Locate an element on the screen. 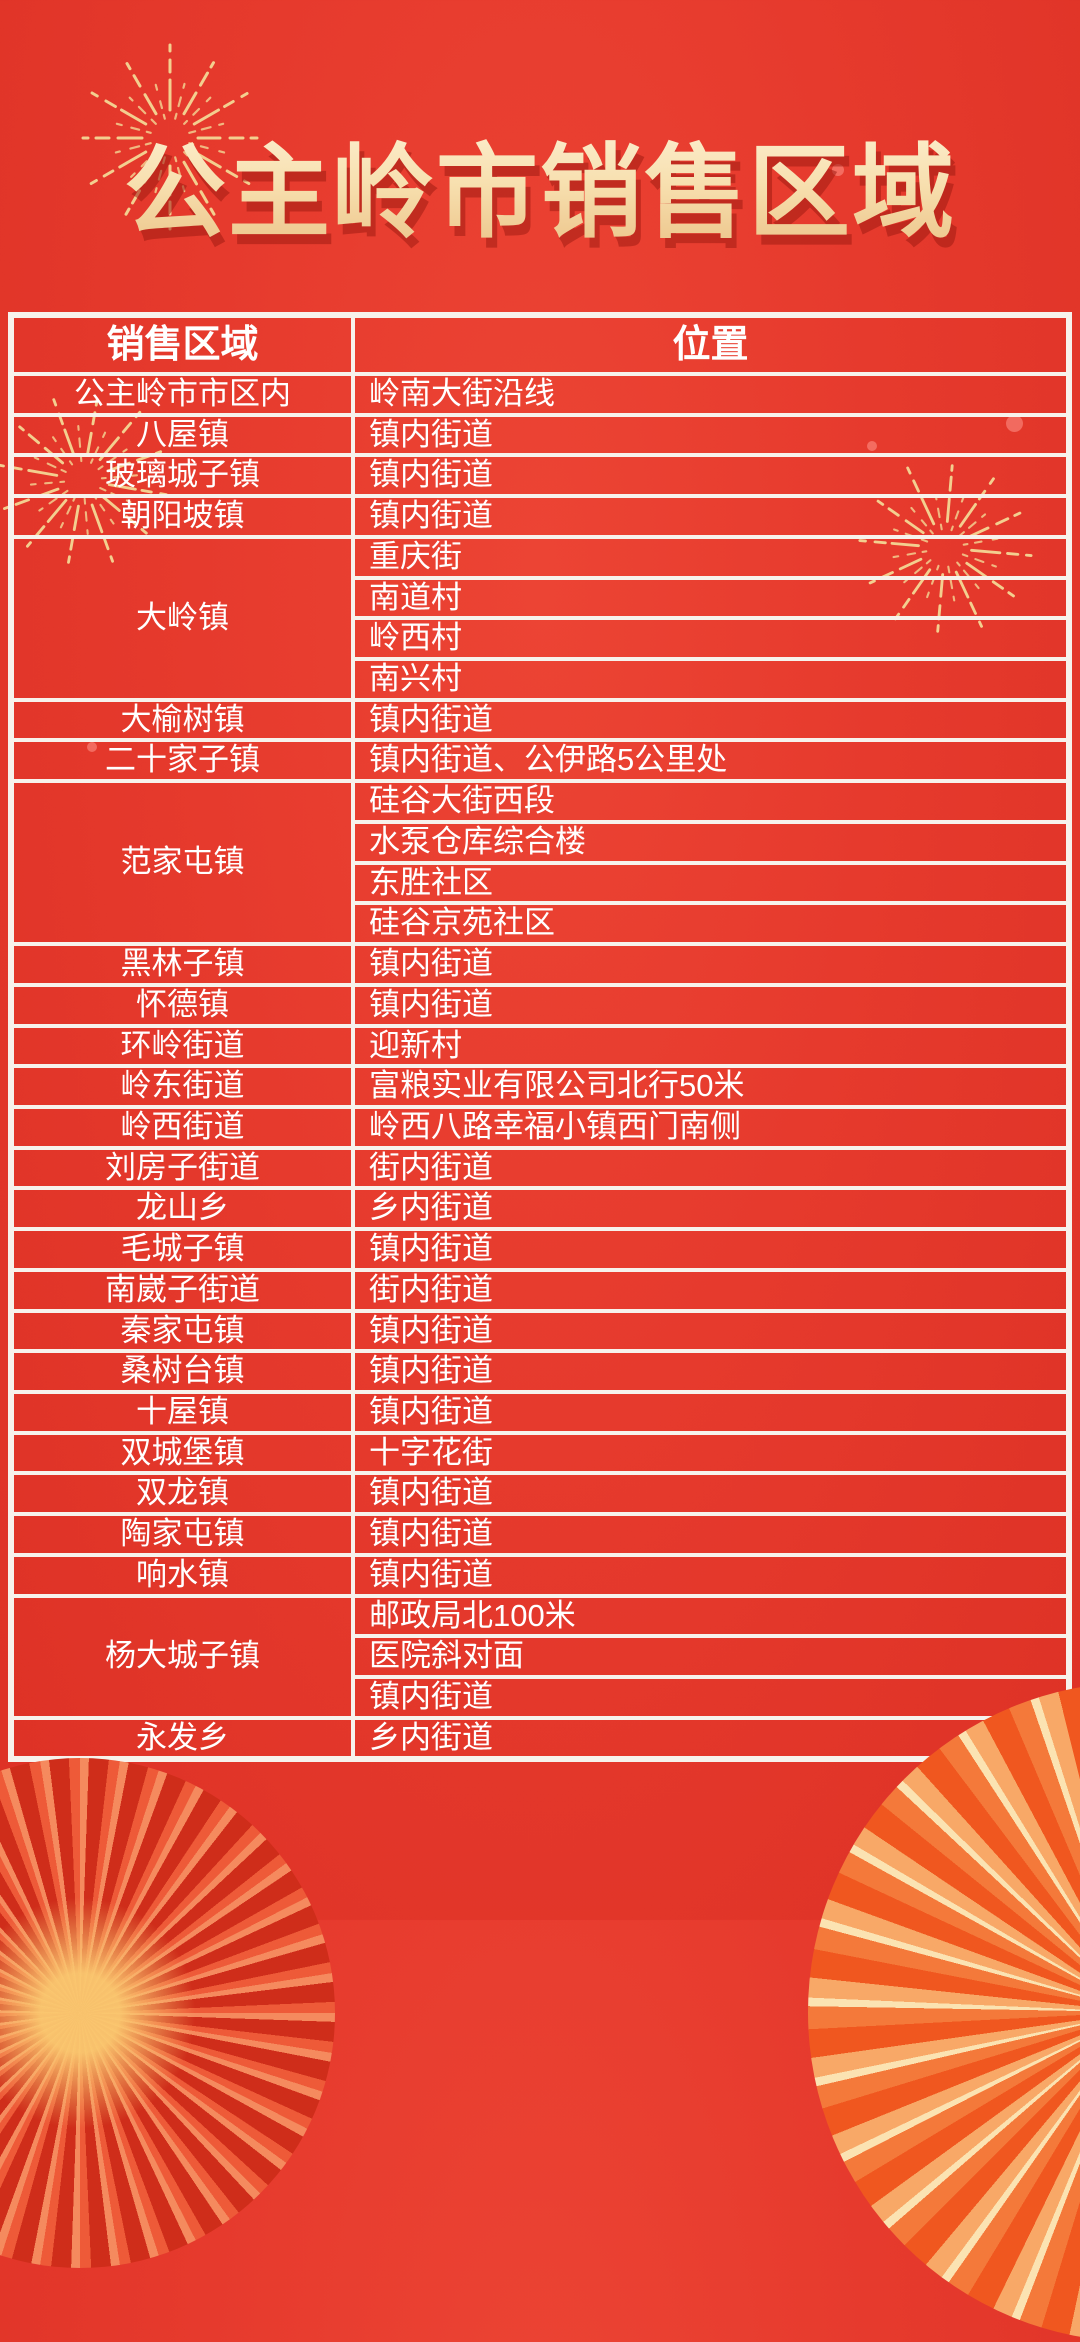 The width and height of the screenshot is (1080, 2342). table-row: 十屋镇 镇内街道 is located at coordinates (540, 1412).